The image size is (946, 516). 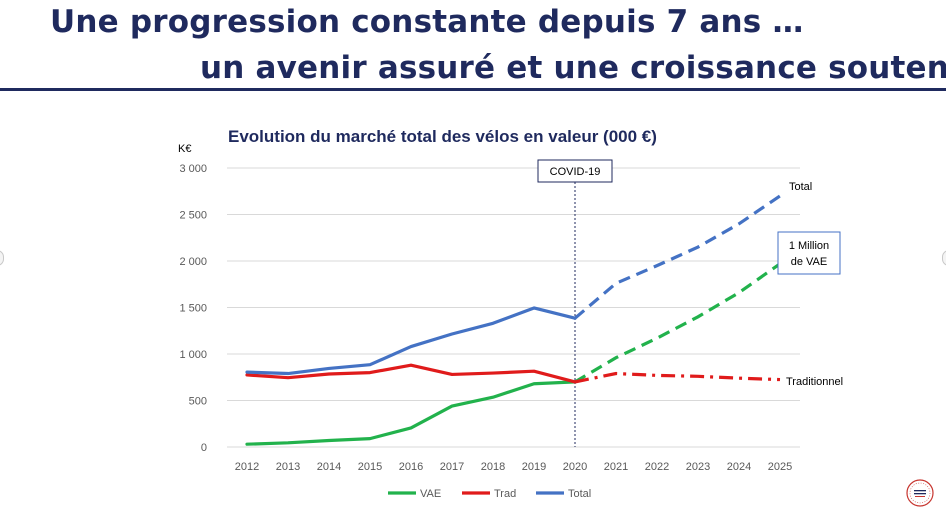 I want to click on total-end-label: Total, so click(x=800, y=187).